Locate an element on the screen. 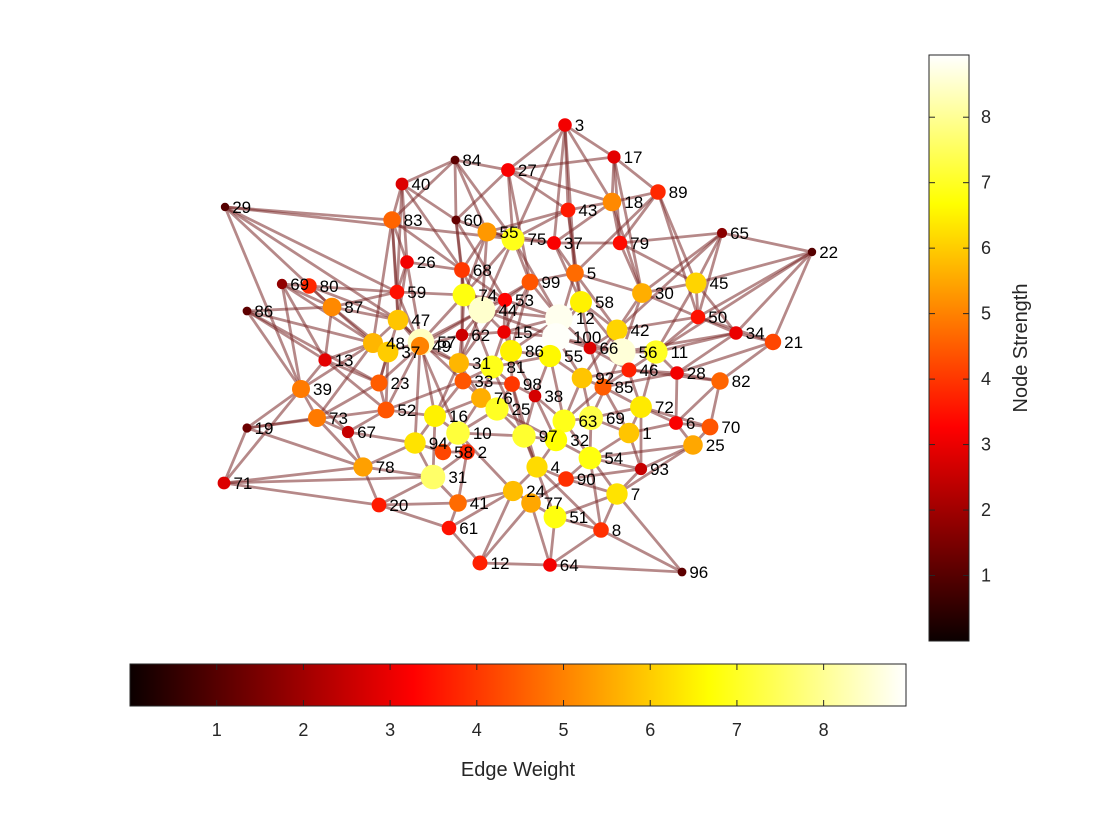 The image size is (1120, 840). node-label-69: 69 is located at coordinates (299, 284).